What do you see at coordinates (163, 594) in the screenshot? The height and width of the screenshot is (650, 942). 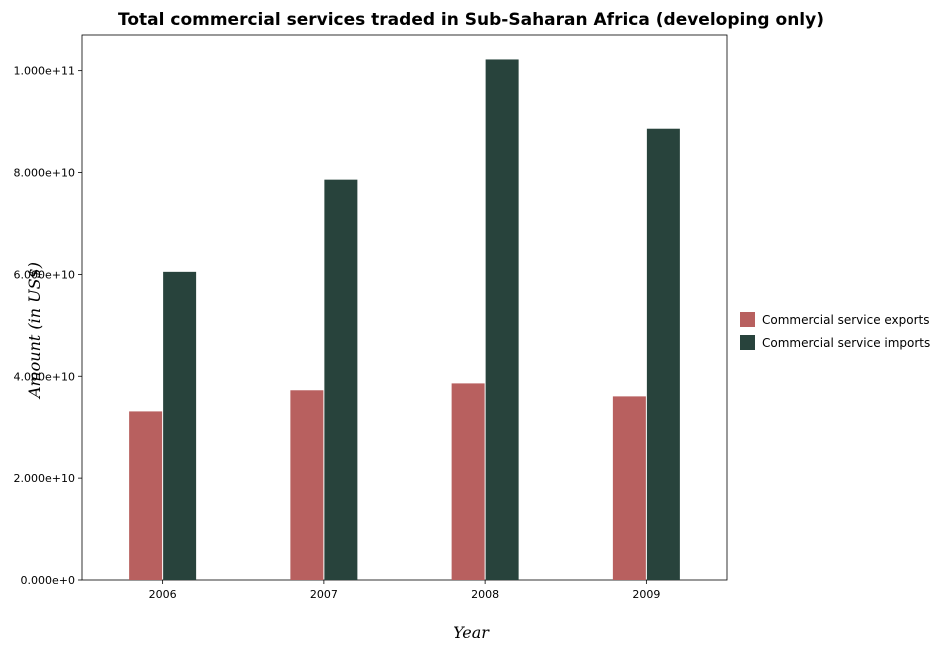 I see `x-tick-label: 2006` at bounding box center [163, 594].